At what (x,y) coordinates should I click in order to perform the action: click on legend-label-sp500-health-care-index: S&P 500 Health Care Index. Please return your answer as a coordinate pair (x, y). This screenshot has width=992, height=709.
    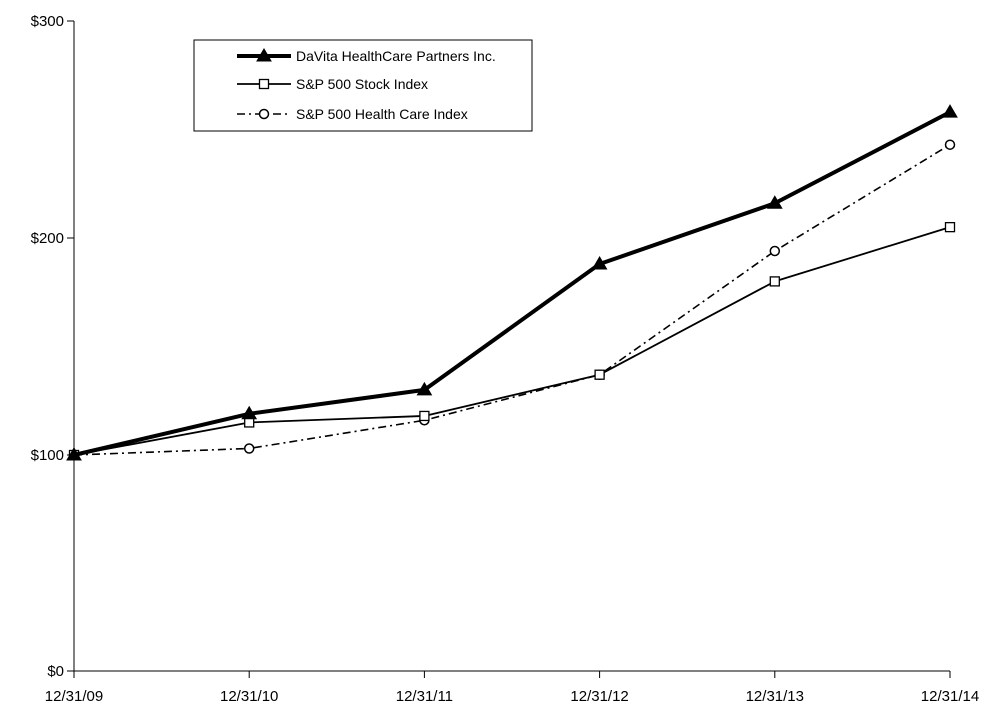
    Looking at the image, I should click on (382, 114).